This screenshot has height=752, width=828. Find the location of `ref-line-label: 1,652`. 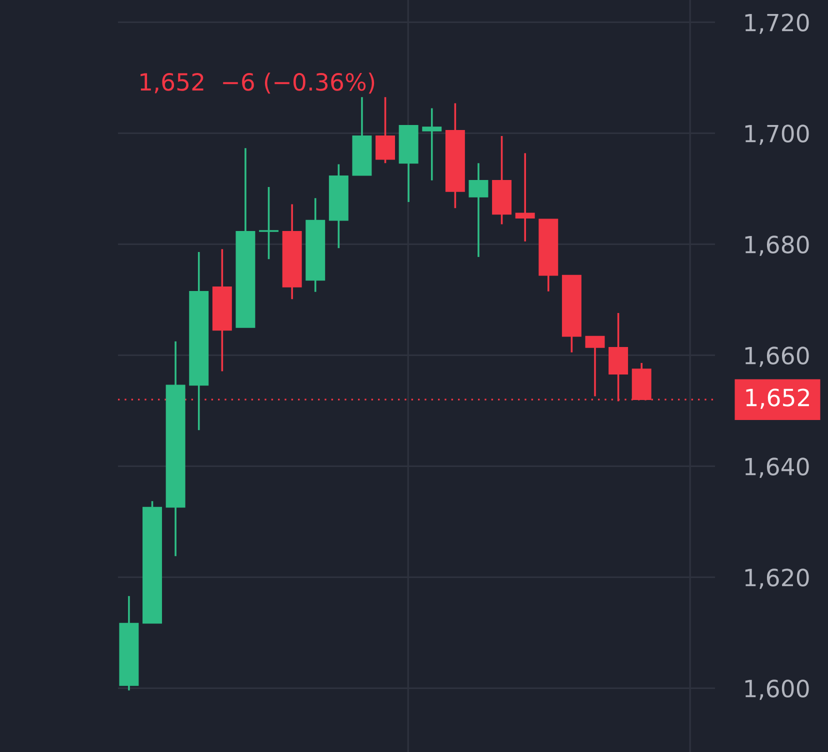

ref-line-label: 1,652 is located at coordinates (777, 398).